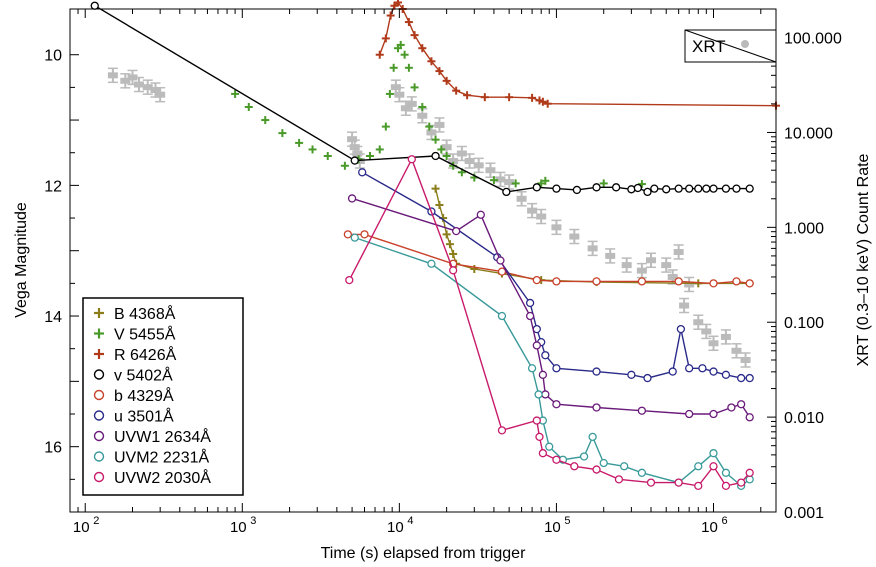  Describe the element at coordinates (162, 477) in the screenshot. I see `legend-label: UVW2 2030Å` at that location.